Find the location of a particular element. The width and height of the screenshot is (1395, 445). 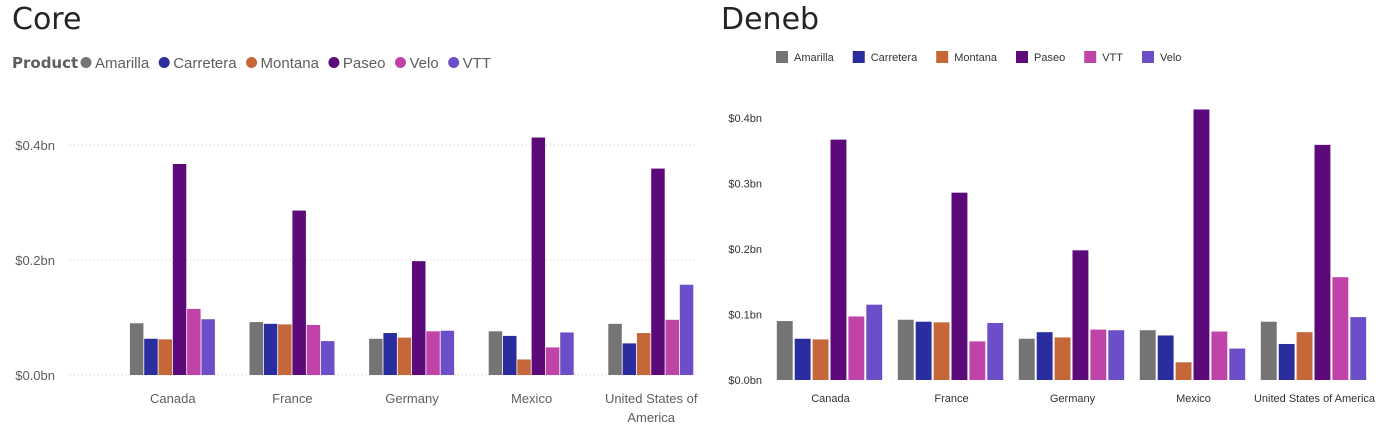

deneb-legend-swatch-carretera is located at coordinates (858, 57).